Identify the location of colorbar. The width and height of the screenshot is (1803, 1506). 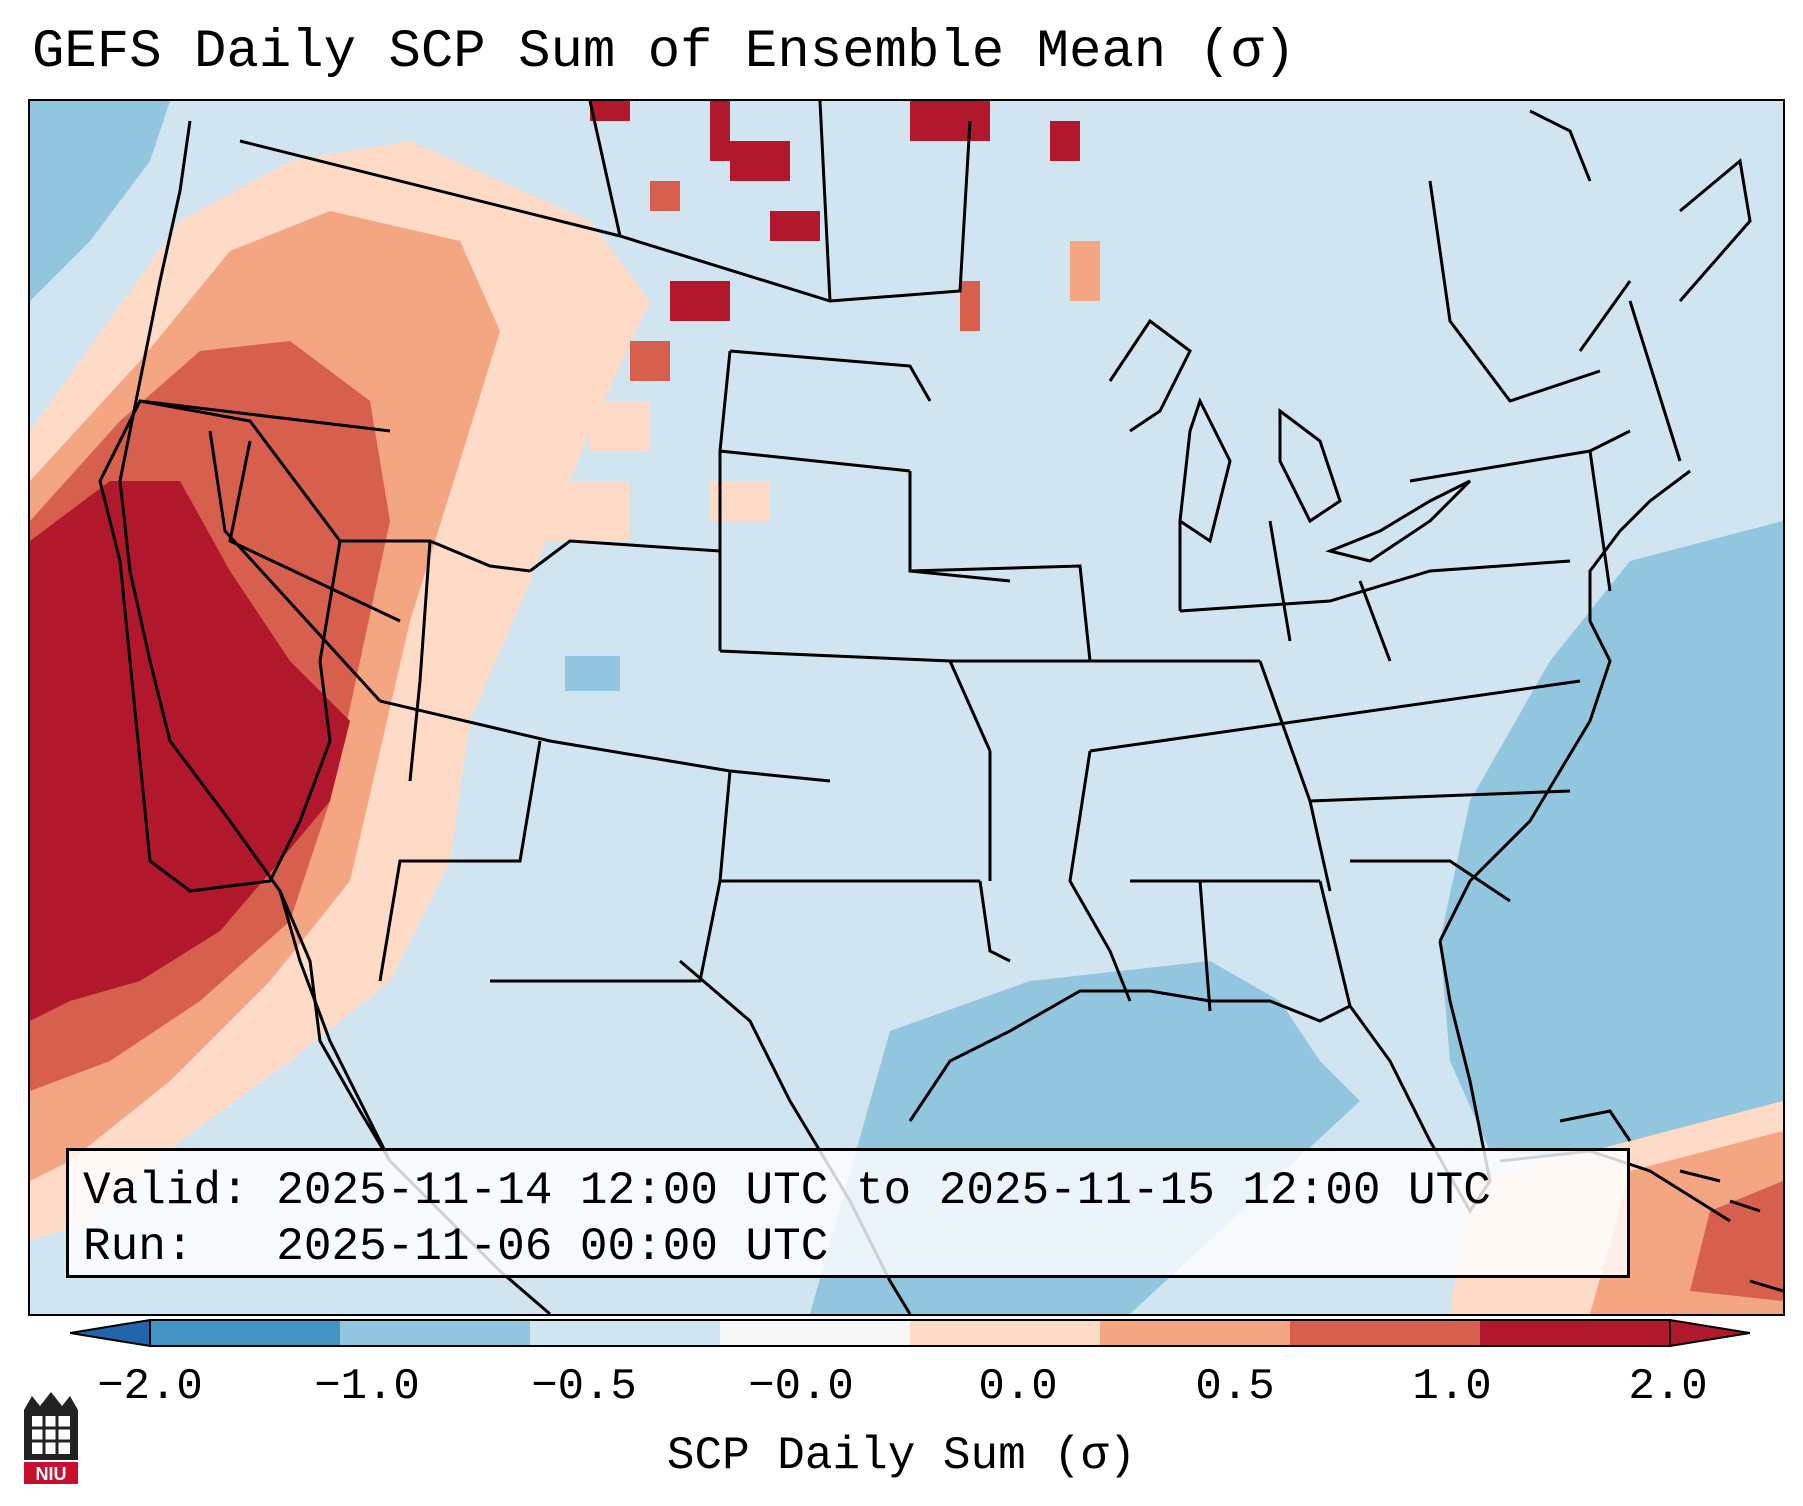
(910, 1333).